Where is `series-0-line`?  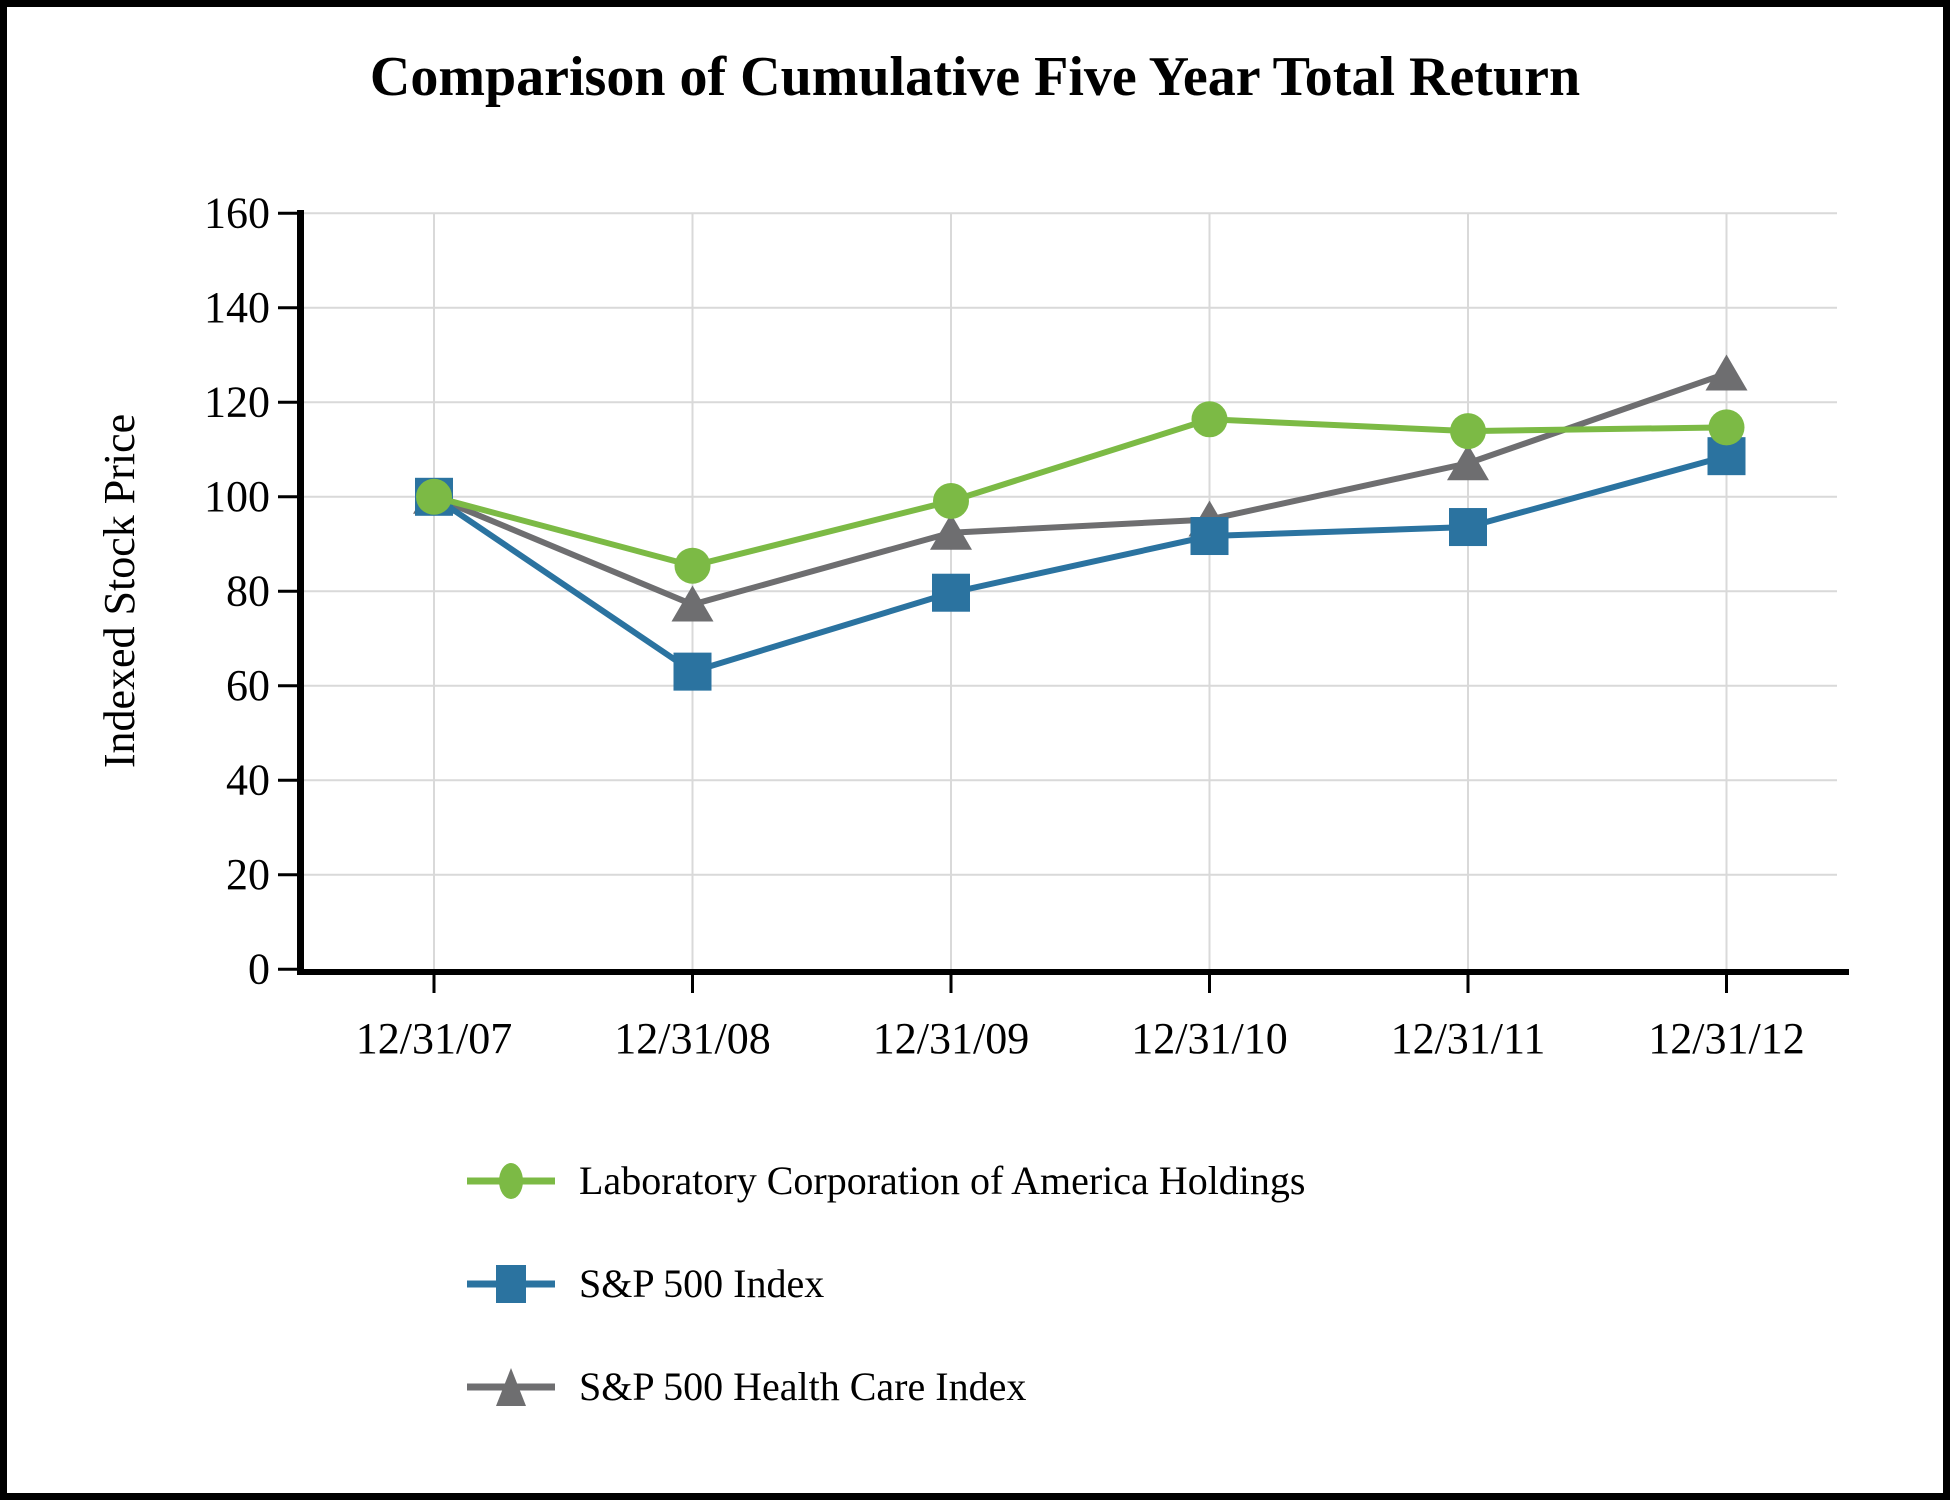 series-0-line is located at coordinates (1080, 492).